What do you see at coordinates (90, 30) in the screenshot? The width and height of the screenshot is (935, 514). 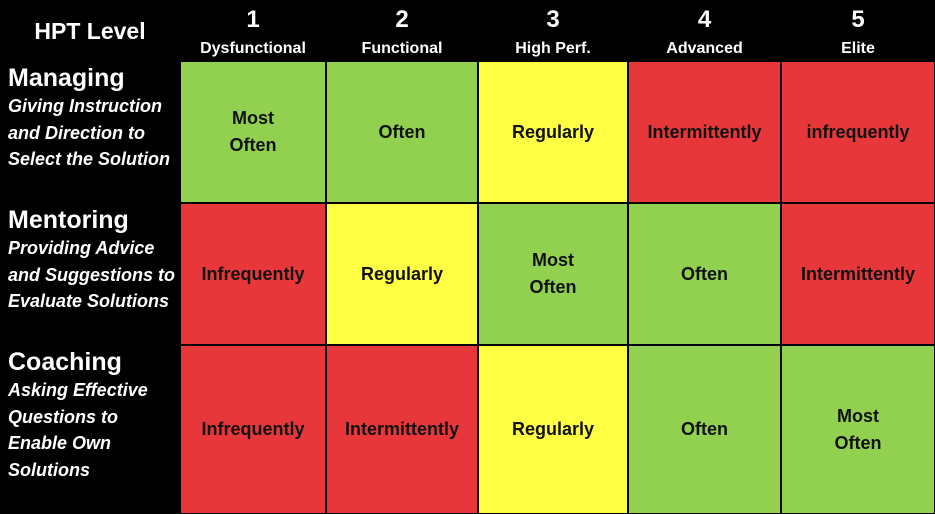 I see `corner-label: HPT Level` at bounding box center [90, 30].